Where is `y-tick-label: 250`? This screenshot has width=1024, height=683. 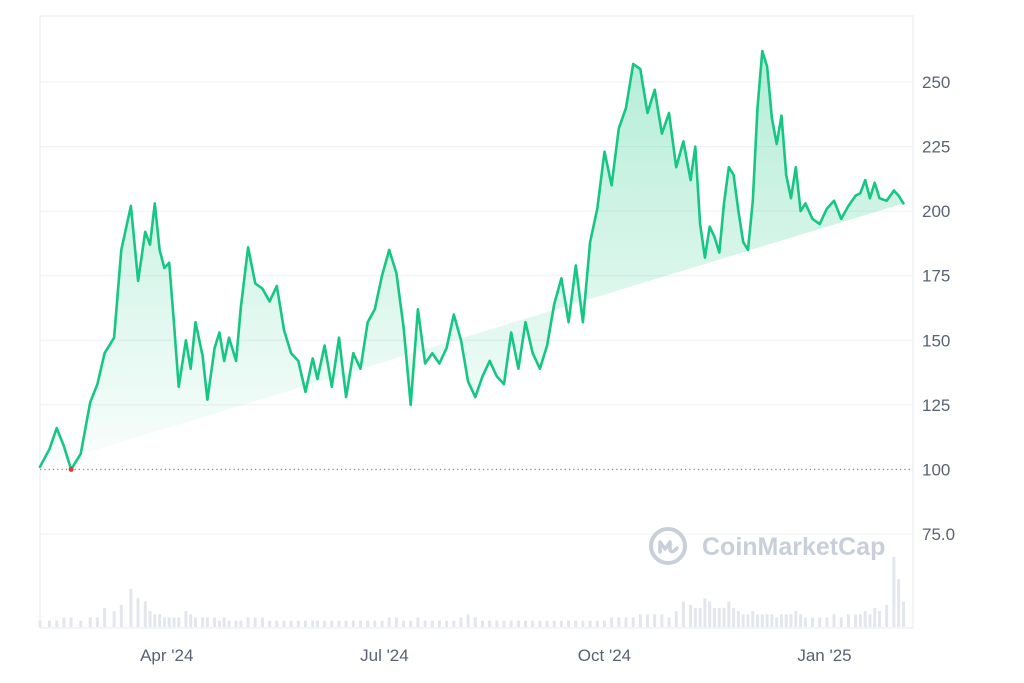
y-tick-label: 250 is located at coordinates (936, 82).